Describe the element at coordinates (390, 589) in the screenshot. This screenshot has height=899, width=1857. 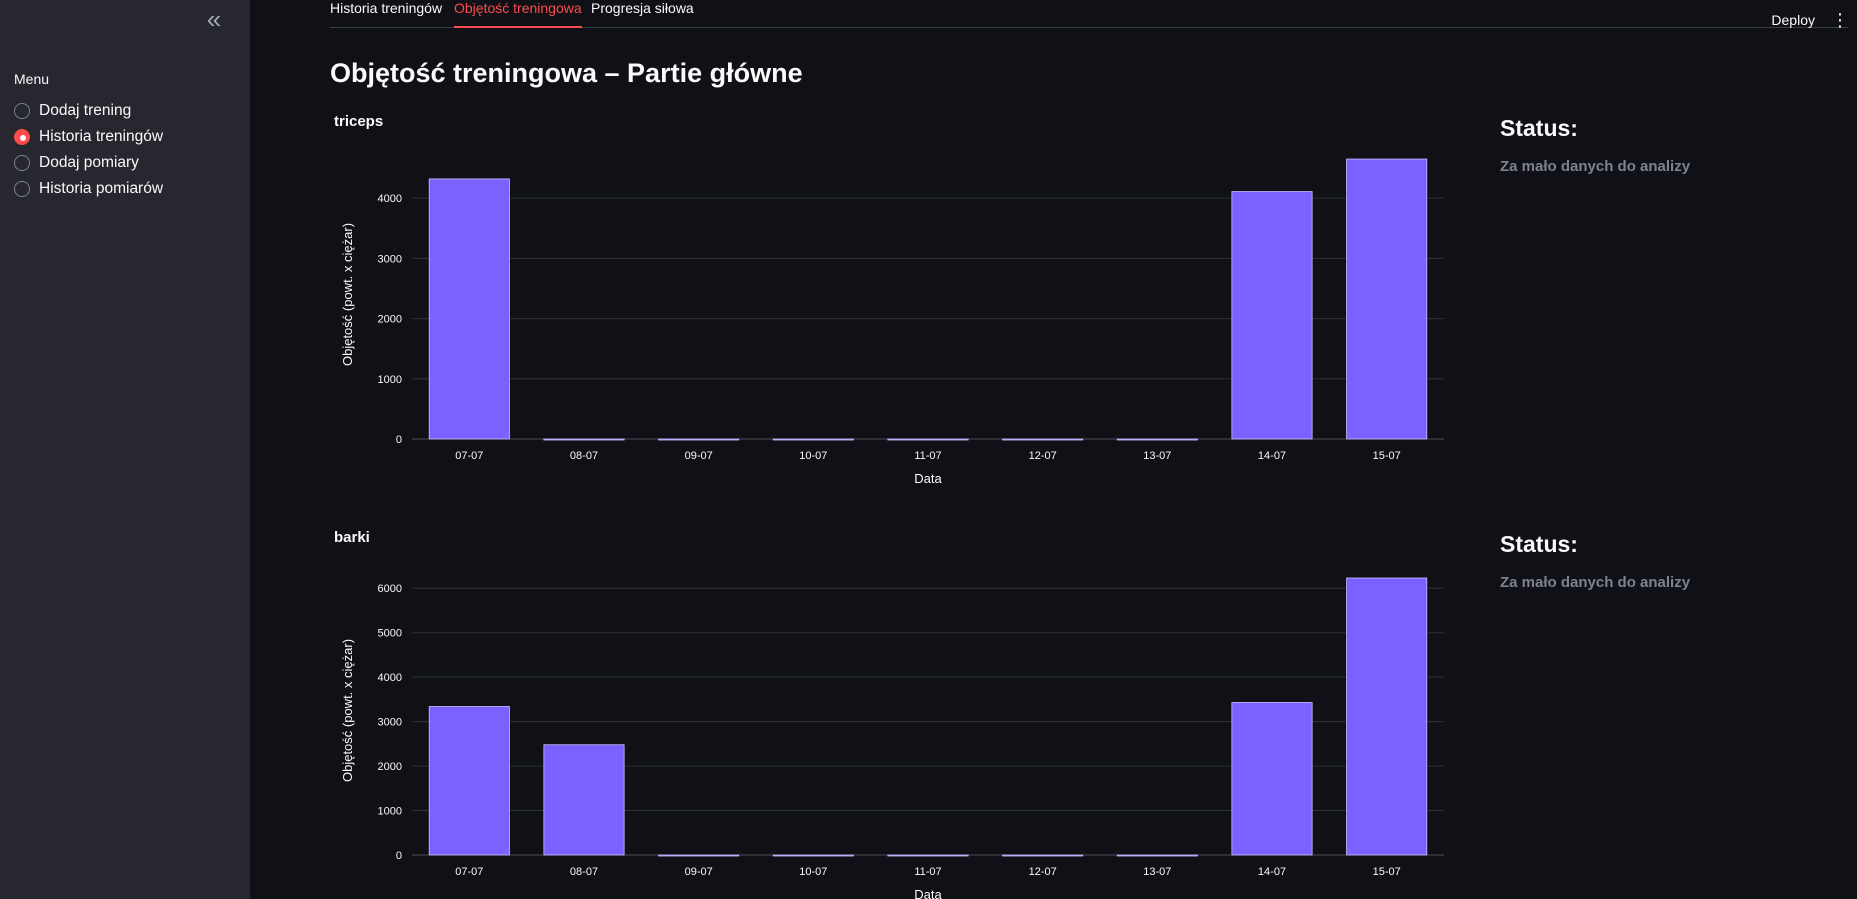
I see `y-tick-label: 6000` at that location.